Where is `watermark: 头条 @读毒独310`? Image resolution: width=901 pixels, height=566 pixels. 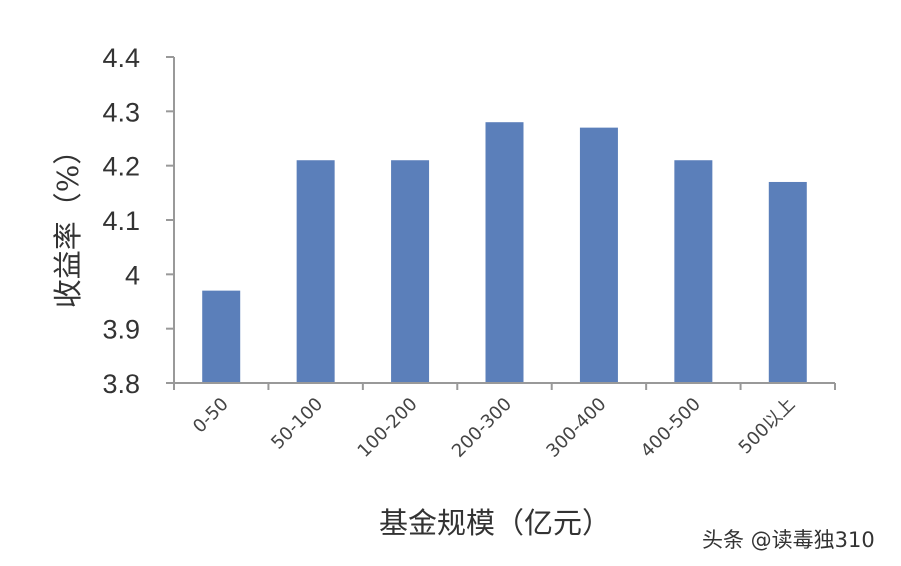 watermark: 头条 @读毒独310 is located at coordinates (788, 540).